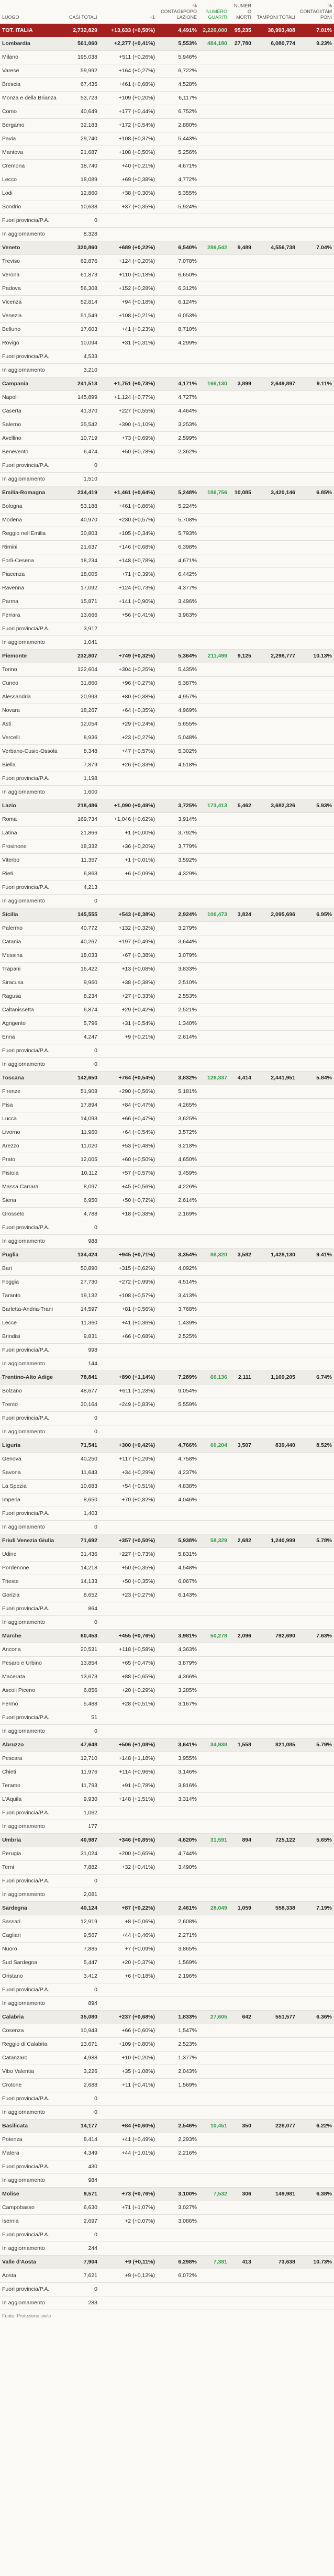 The width and height of the screenshot is (334, 2576). What do you see at coordinates (214, 656) in the screenshot?
I see `cell-value: 211,499` at bounding box center [214, 656].